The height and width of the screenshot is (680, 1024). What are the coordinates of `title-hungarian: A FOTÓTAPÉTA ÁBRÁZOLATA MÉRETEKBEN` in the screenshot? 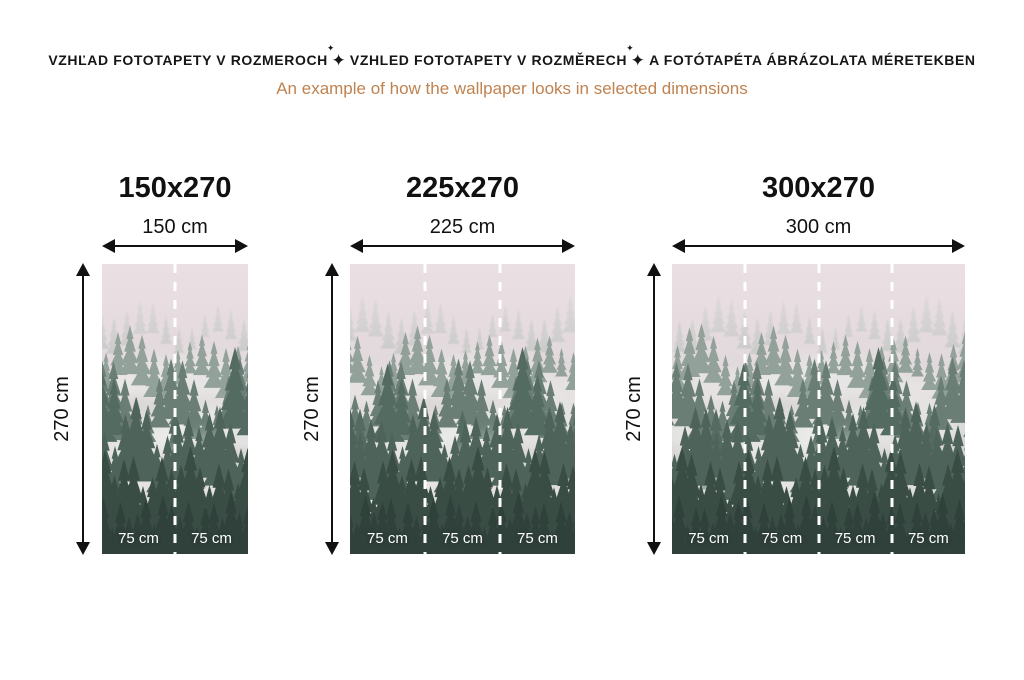 It's located at (812, 60).